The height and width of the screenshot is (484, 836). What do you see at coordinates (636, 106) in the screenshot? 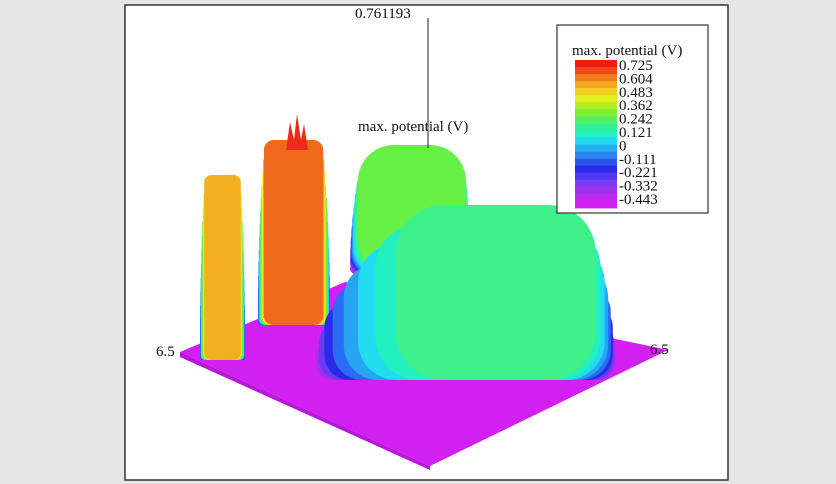
I see `legend-label: 0.362` at bounding box center [636, 106].